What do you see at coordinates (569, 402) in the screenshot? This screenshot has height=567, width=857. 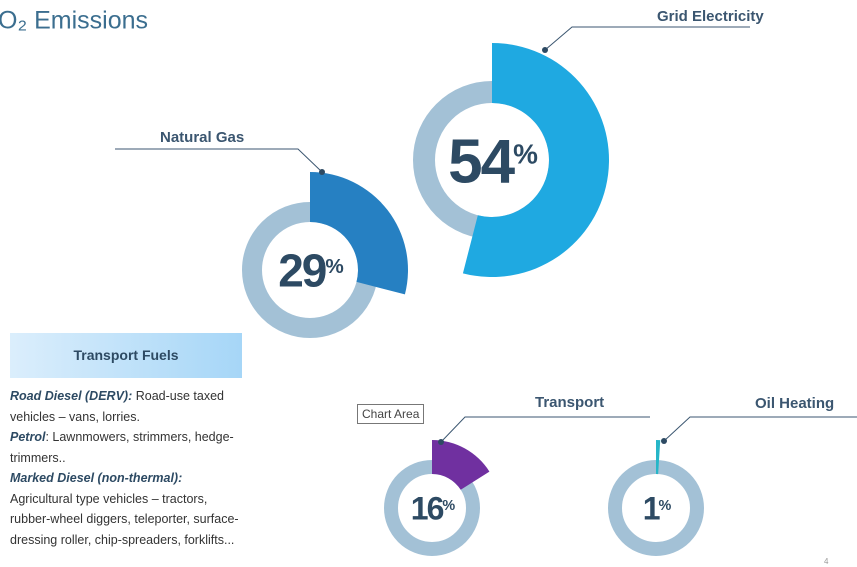 I see `chart-title: Transport` at bounding box center [569, 402].